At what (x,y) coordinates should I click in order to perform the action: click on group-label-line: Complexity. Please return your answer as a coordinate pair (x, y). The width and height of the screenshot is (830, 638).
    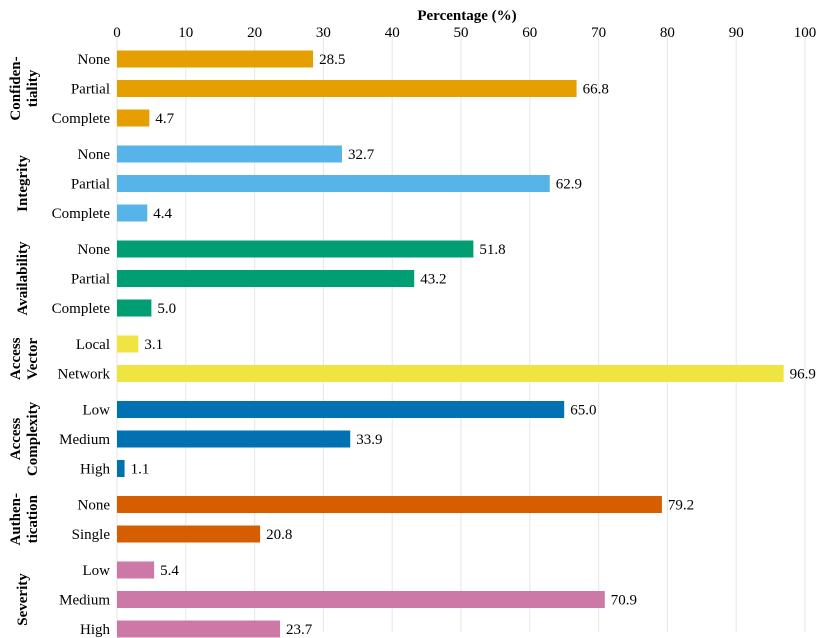
    Looking at the image, I should click on (33, 438).